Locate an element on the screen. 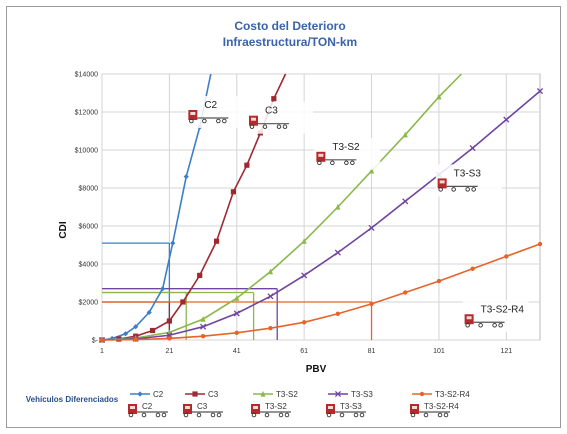  legend-label-t3-s3: T3-S3 is located at coordinates (362, 394).